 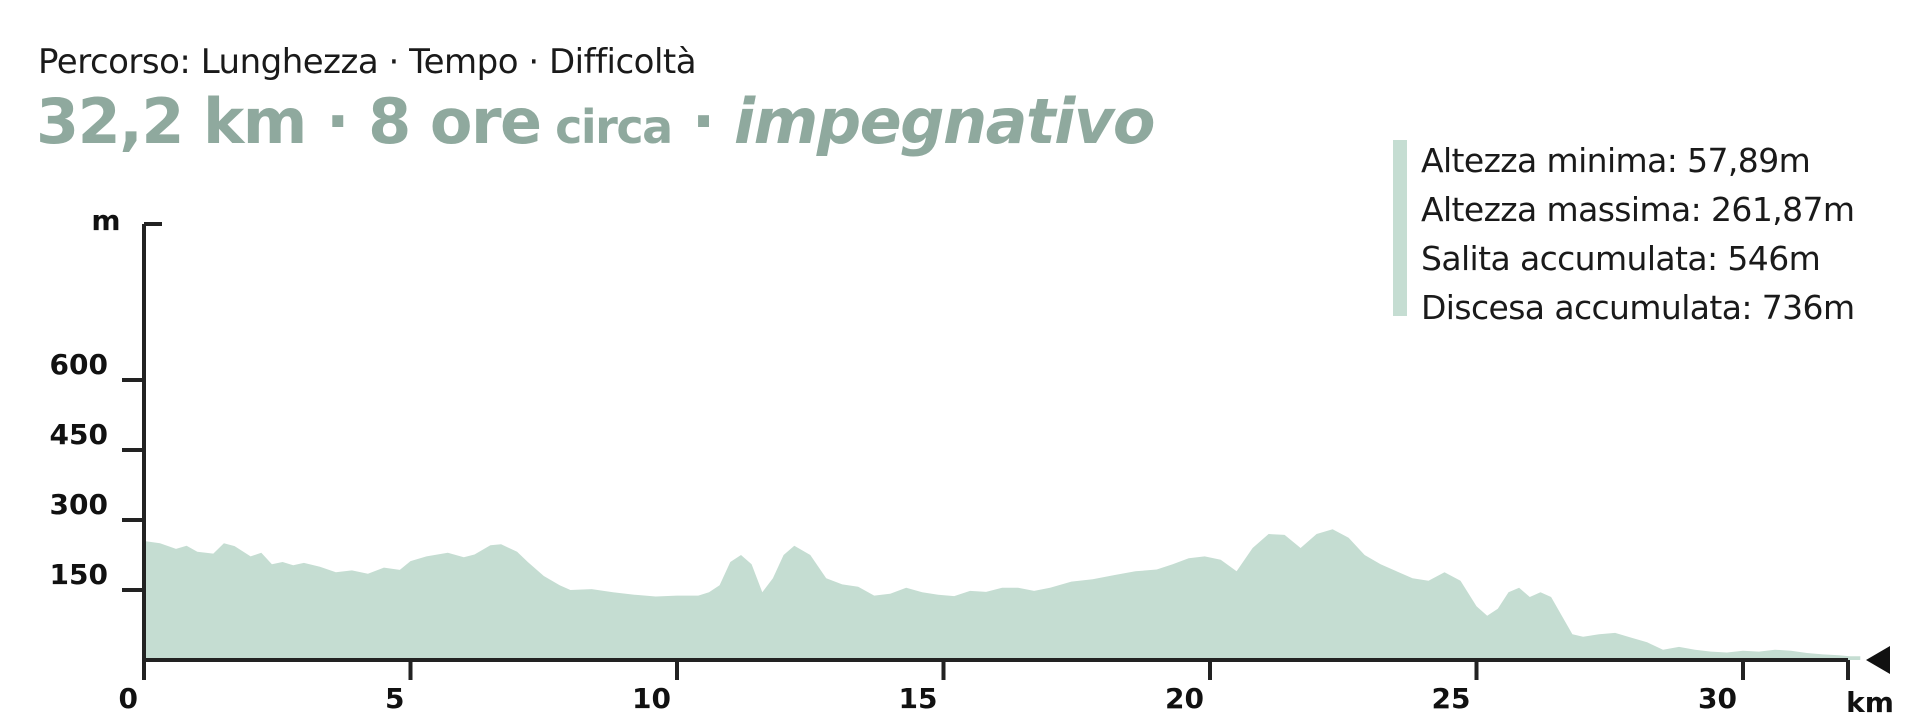 What do you see at coordinates (79, 434) in the screenshot?
I see `y-tick-label: 450` at bounding box center [79, 434].